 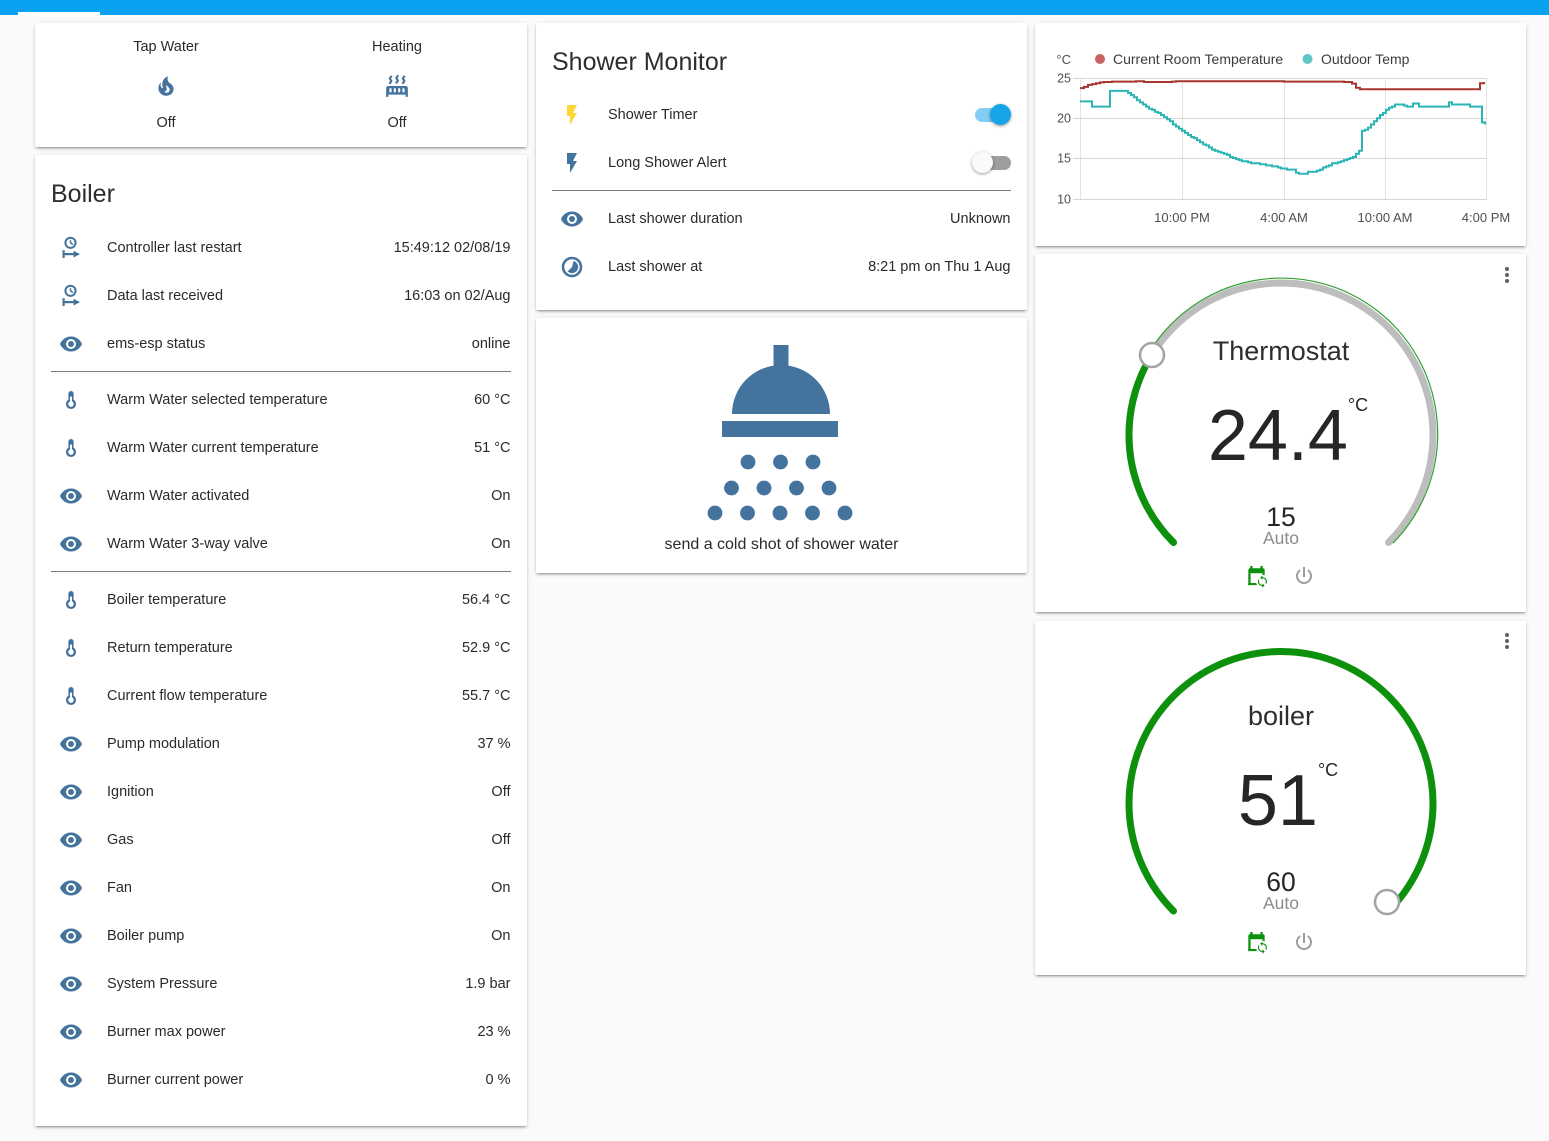 What do you see at coordinates (1365, 59) in the screenshot?
I see `svg-text: Outdoor Temp` at bounding box center [1365, 59].